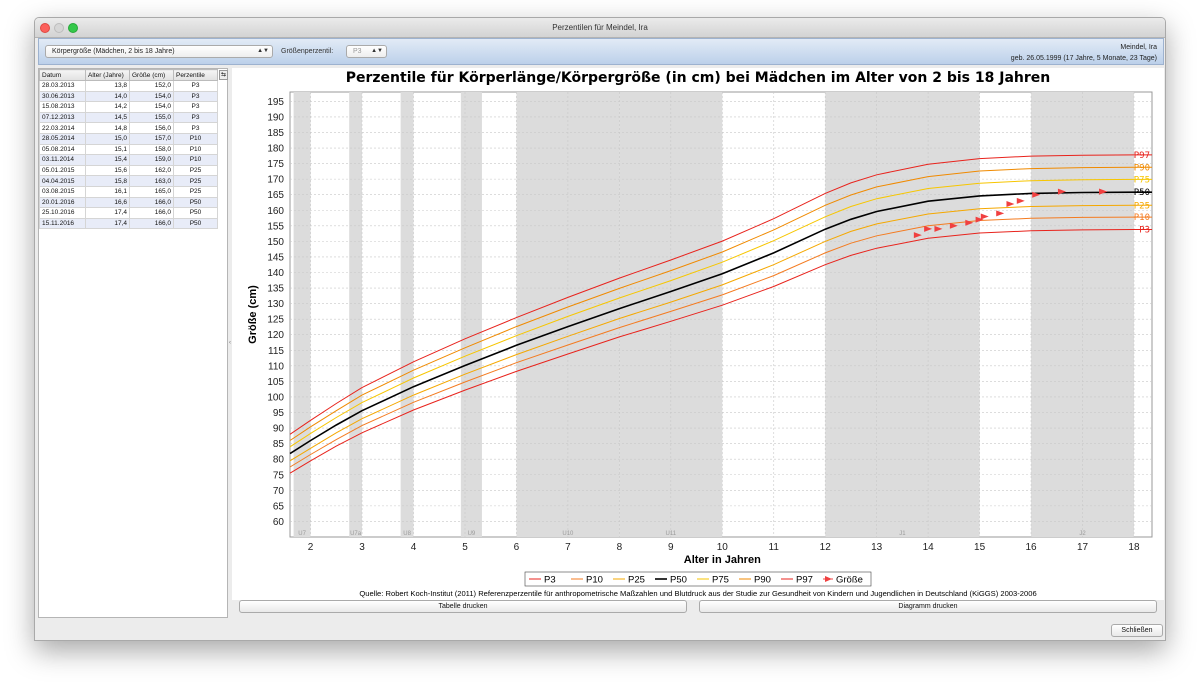  I want to click on y-axis-label: Größe (cm), so click(253, 314).